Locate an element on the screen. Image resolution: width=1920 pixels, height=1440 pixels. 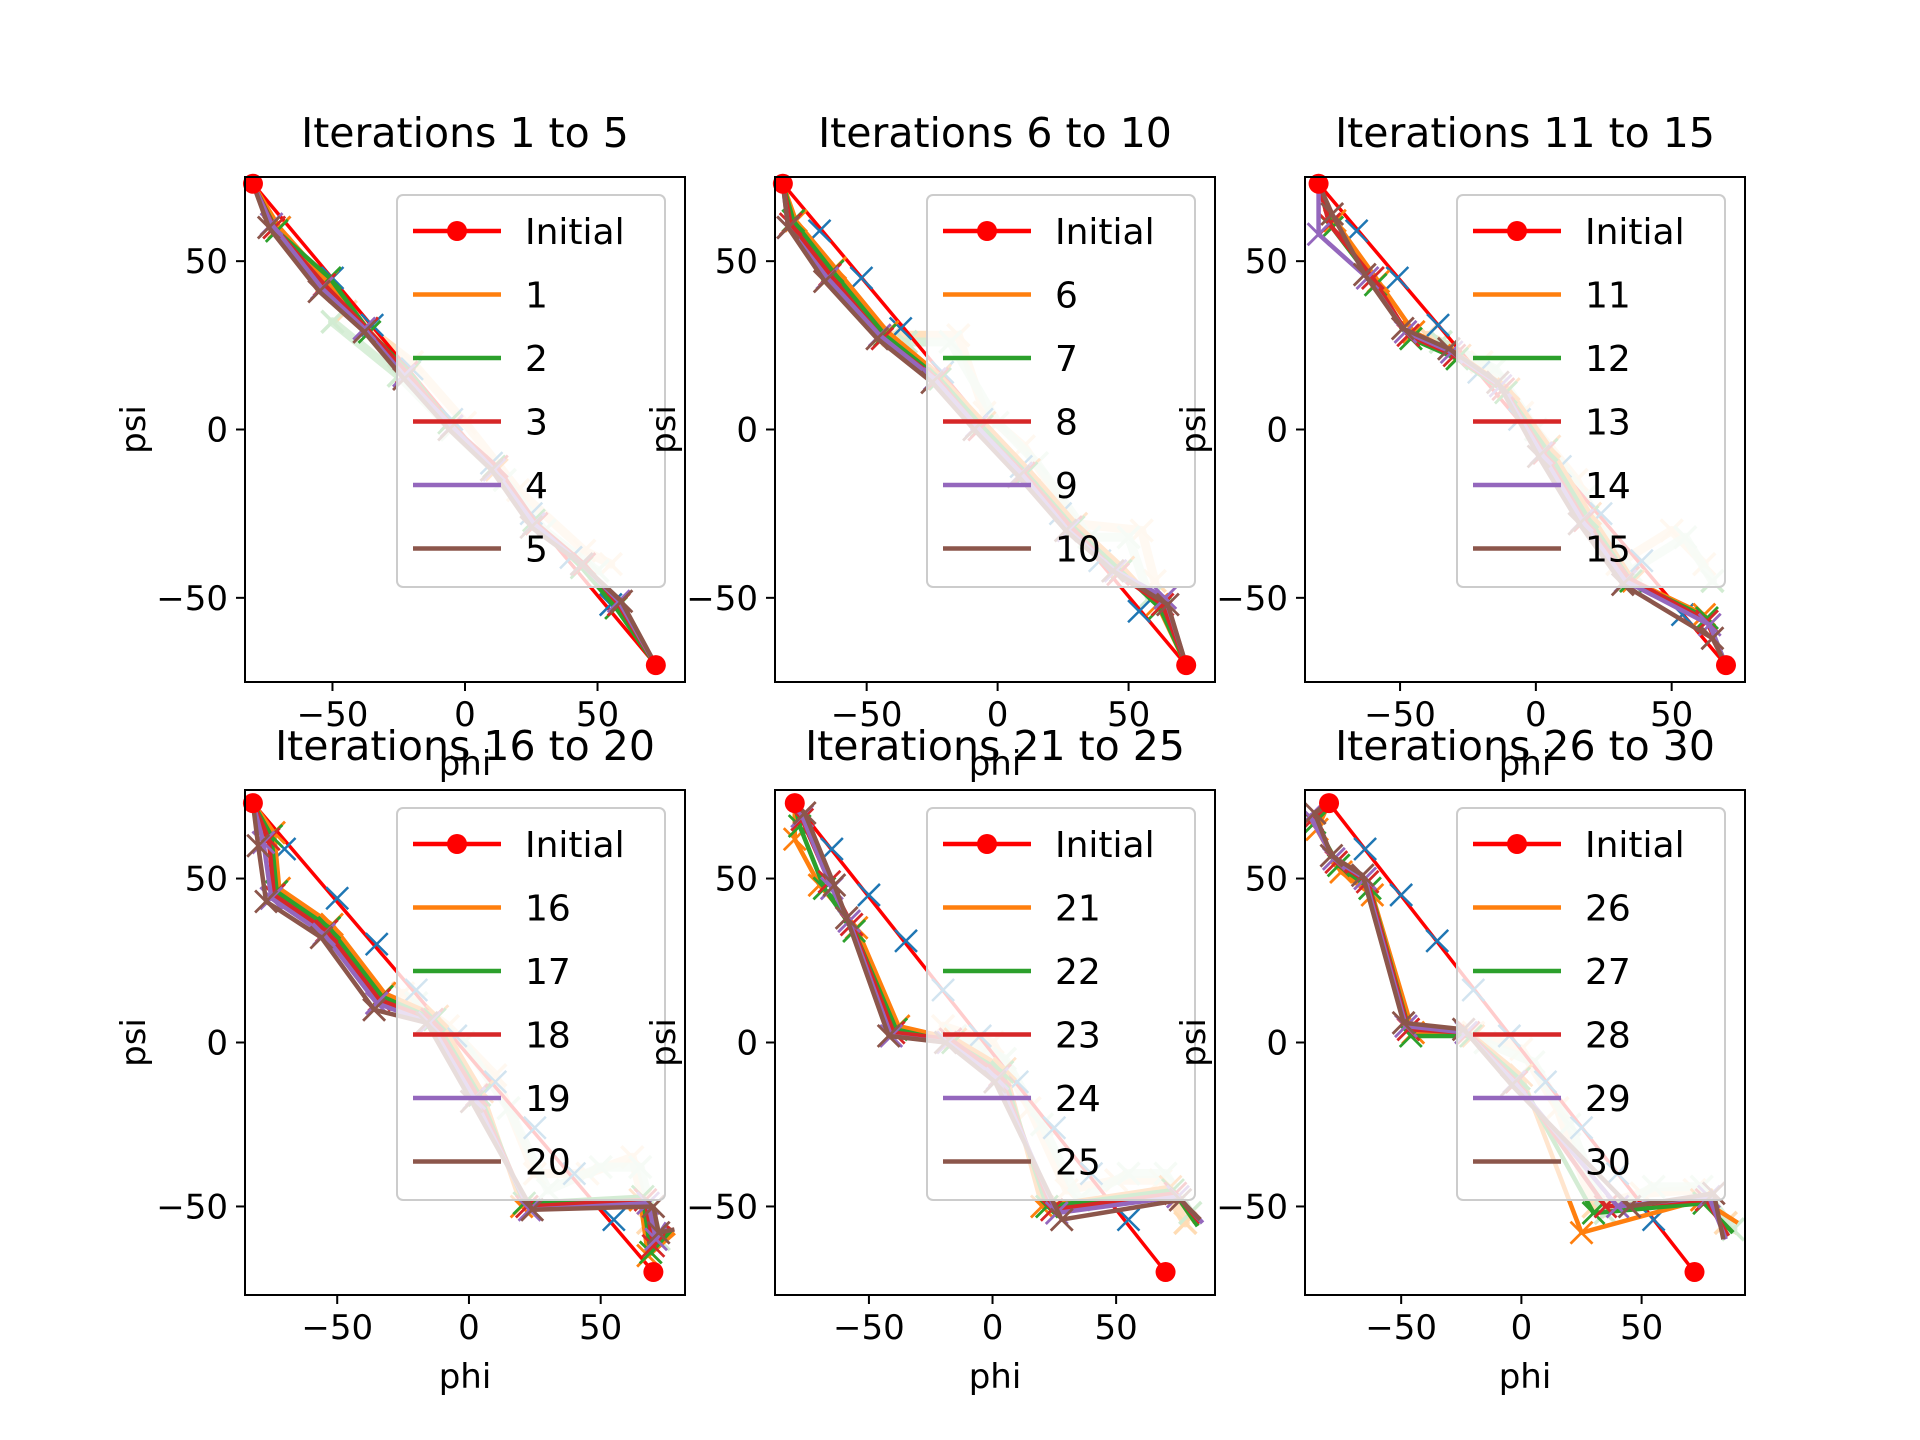
legend-label: 10 is located at coordinates (1078, 550).